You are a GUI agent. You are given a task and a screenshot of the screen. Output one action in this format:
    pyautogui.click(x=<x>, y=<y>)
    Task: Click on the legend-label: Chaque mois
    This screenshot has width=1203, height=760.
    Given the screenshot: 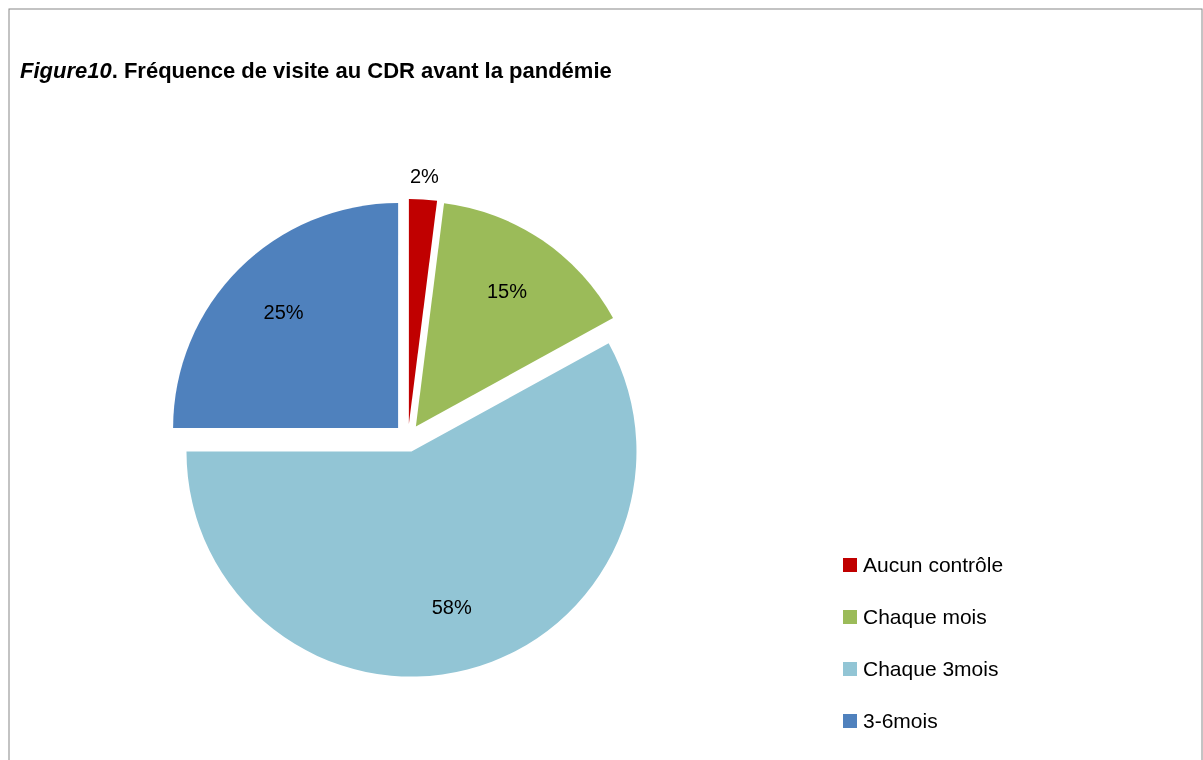 What is the action you would take?
    pyautogui.click(x=925, y=616)
    